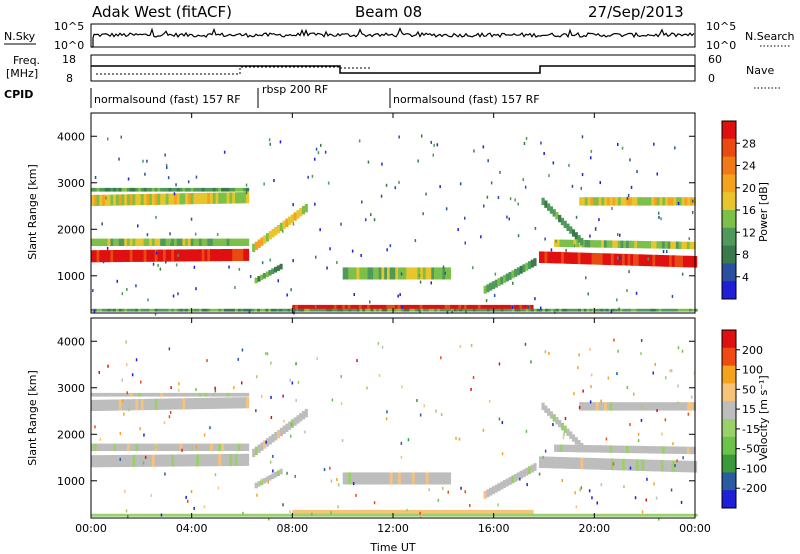 Image resolution: width=800 pixels, height=554 pixels. I want to click on cpid-mode-2: rbsp 200 RF, so click(295, 89).